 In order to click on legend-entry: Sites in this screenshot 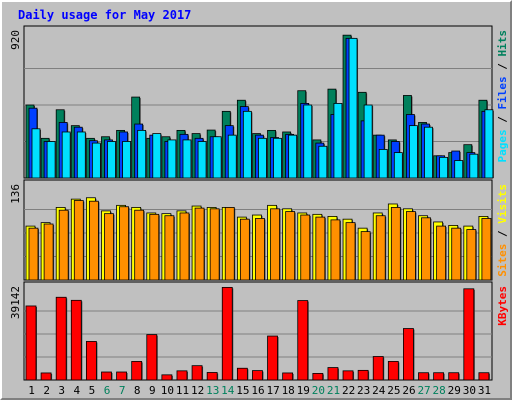, I will do `click(502, 260)`.